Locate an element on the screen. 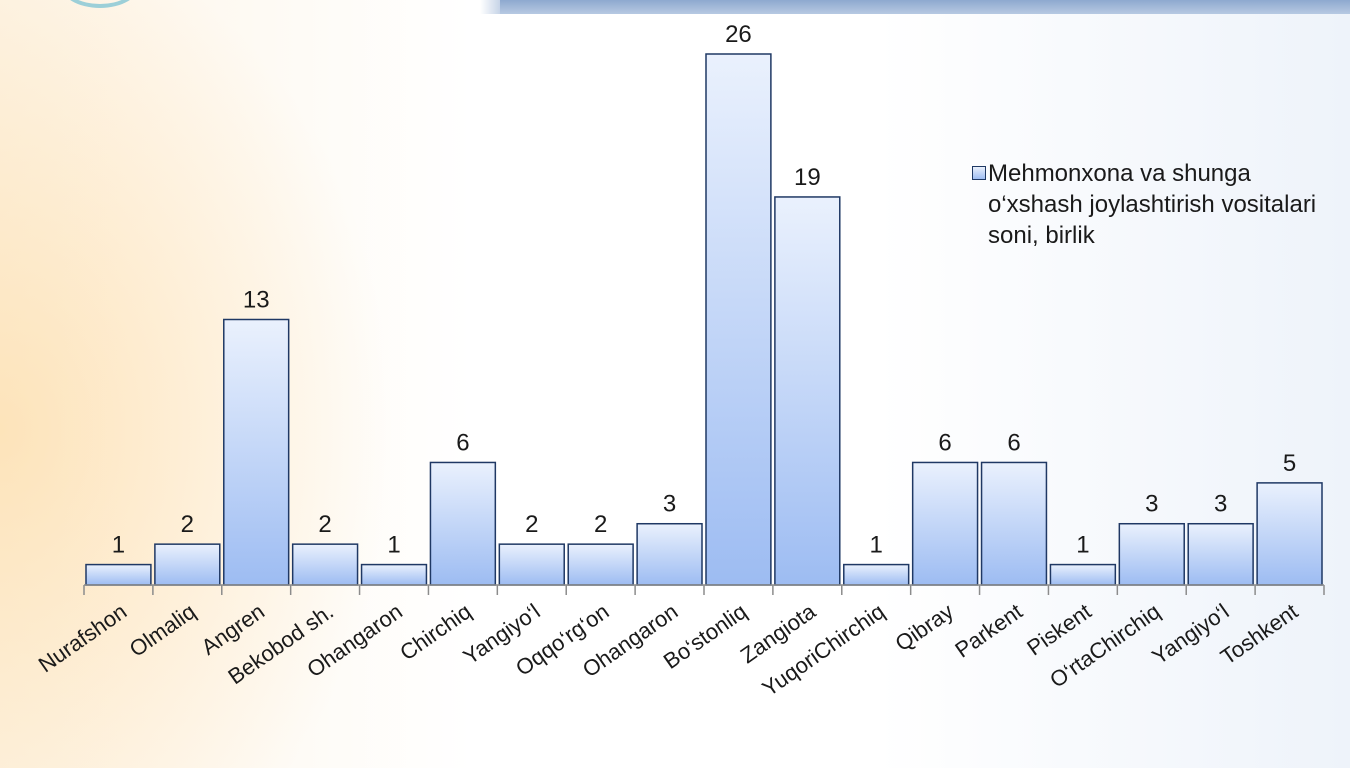  value-label: 19 is located at coordinates (807, 177).